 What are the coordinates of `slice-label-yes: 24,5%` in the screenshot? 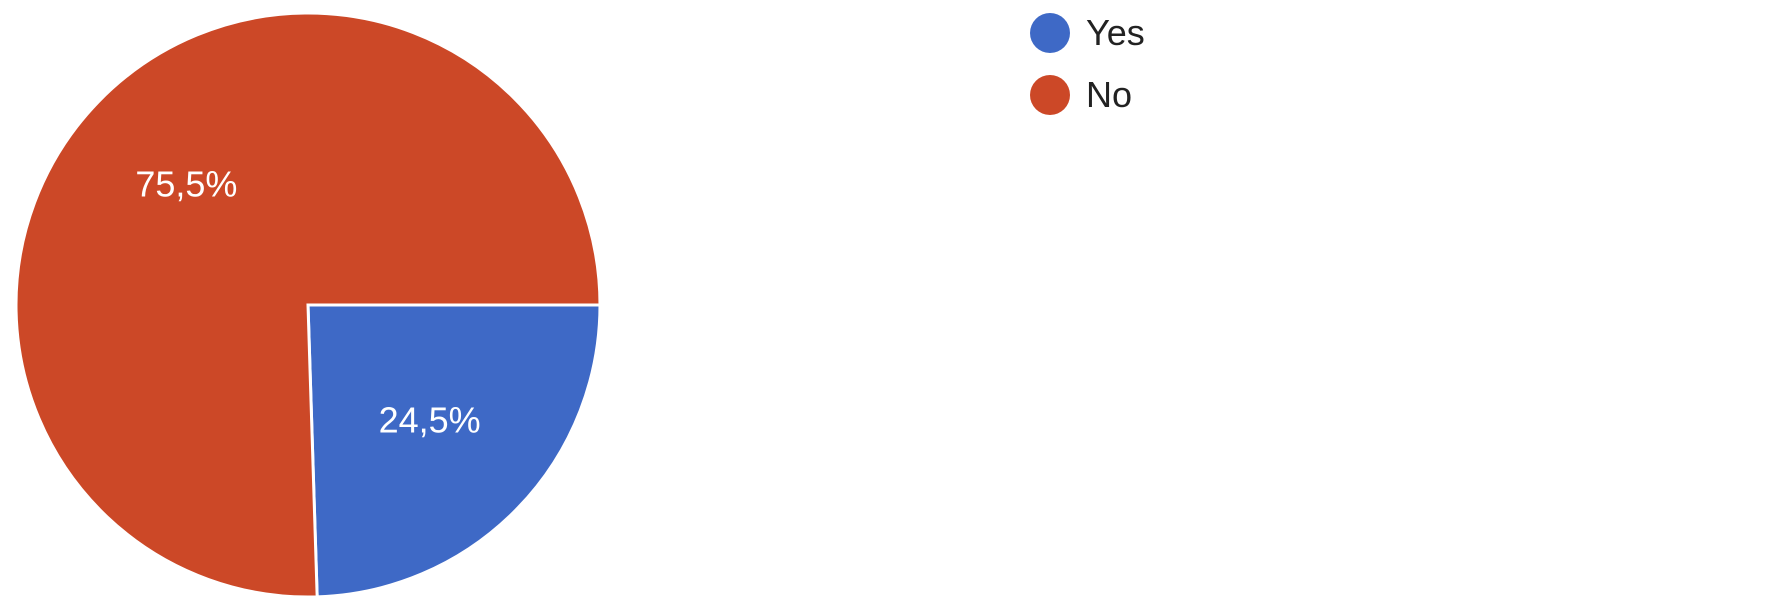 It's located at (430, 419).